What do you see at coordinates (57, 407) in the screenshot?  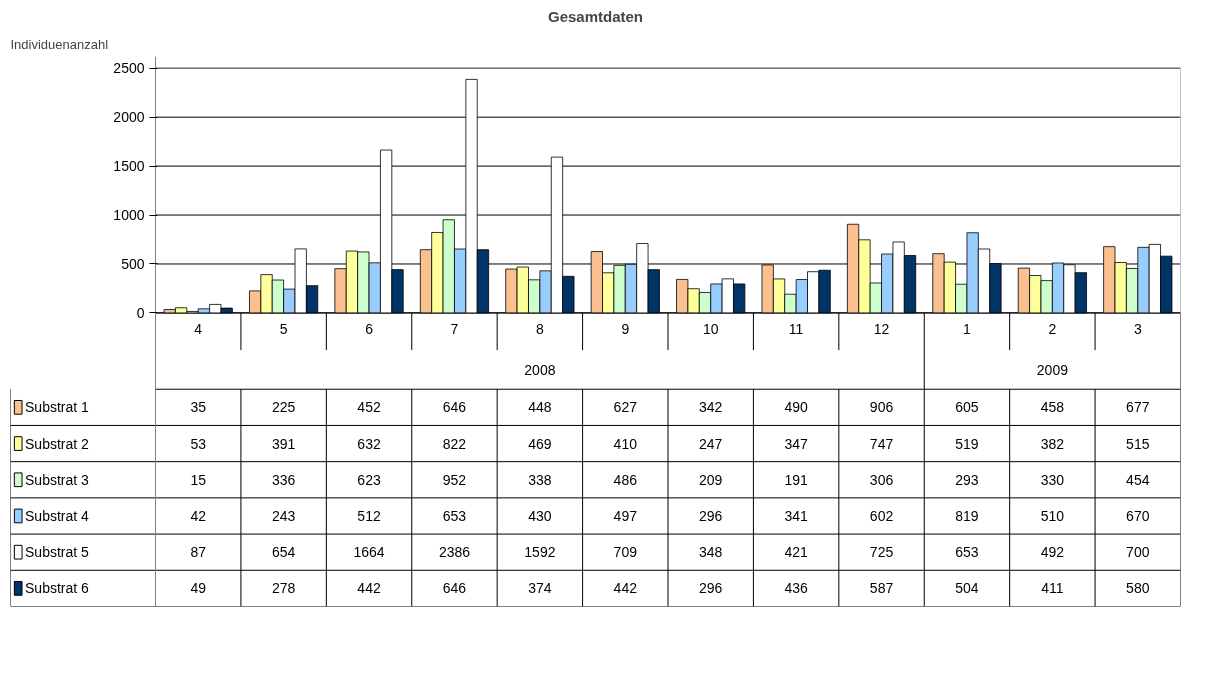 I see `legend-label: Substrat 1` at bounding box center [57, 407].